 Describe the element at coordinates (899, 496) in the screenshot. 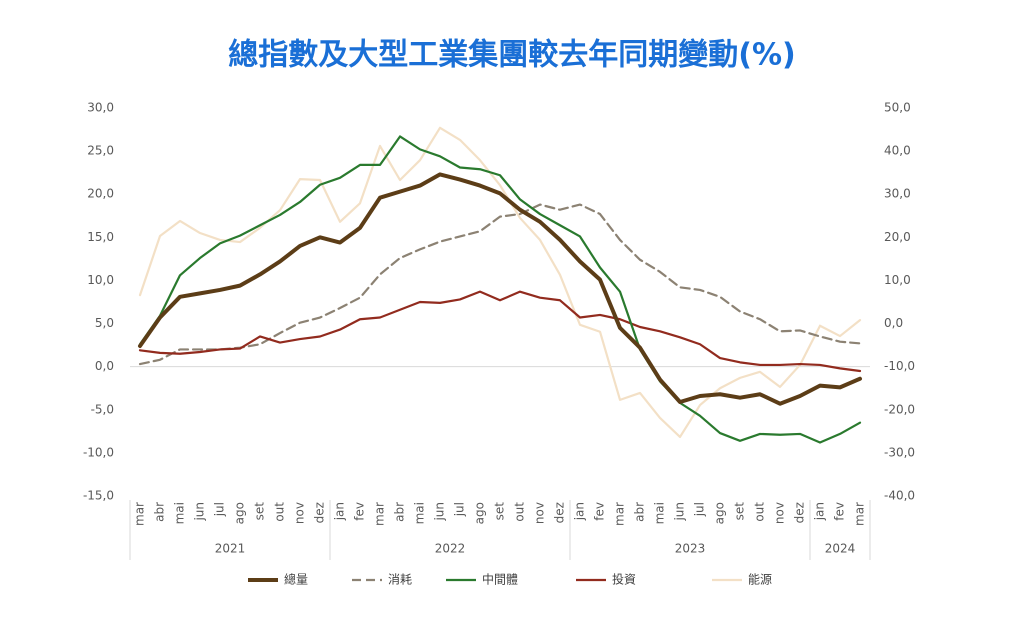

I see `y2-tick-label: -40,0` at that location.